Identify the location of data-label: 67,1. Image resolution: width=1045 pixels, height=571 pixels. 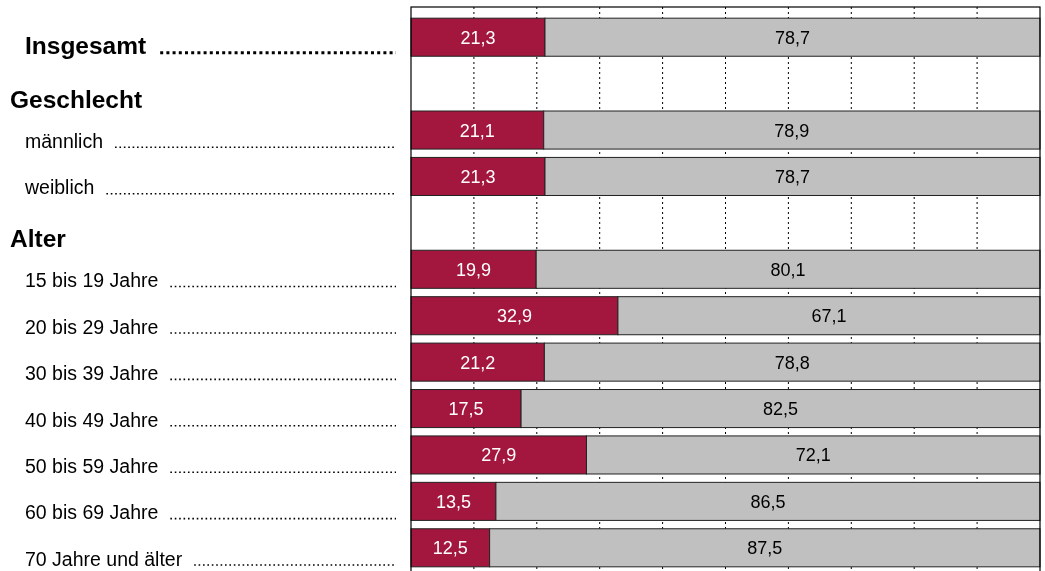
(829, 316).